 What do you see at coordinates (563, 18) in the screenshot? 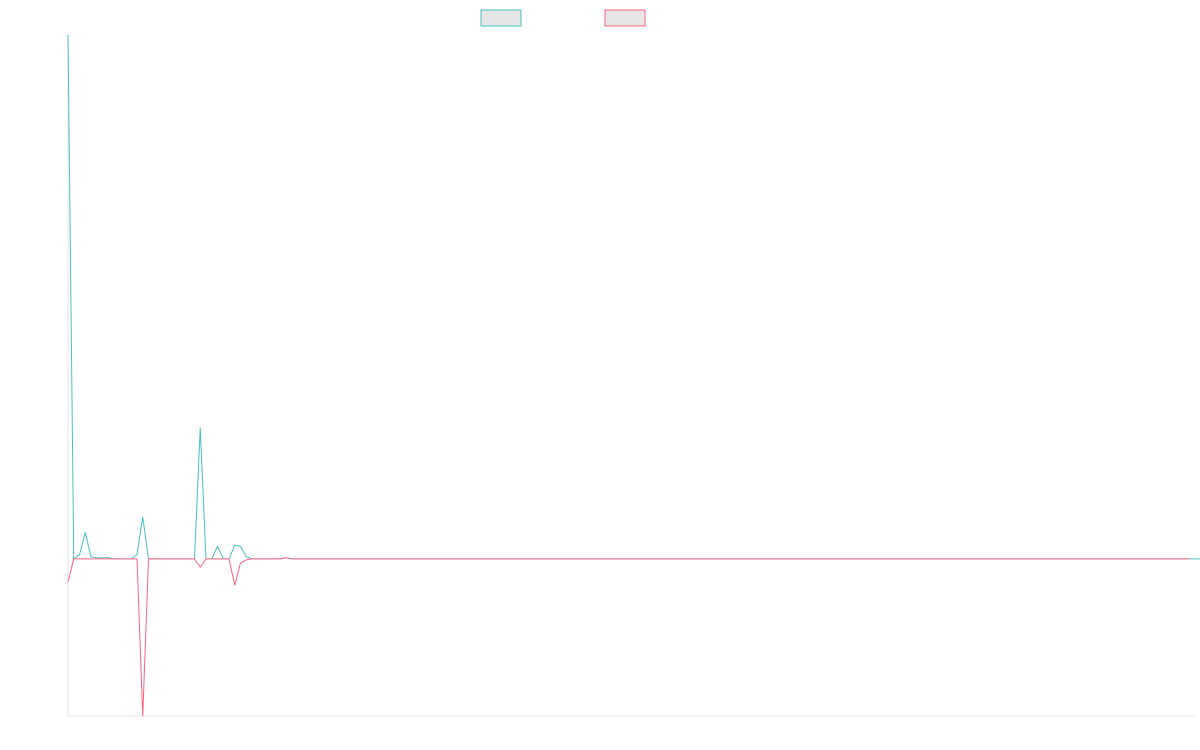
I see `legend` at bounding box center [563, 18].